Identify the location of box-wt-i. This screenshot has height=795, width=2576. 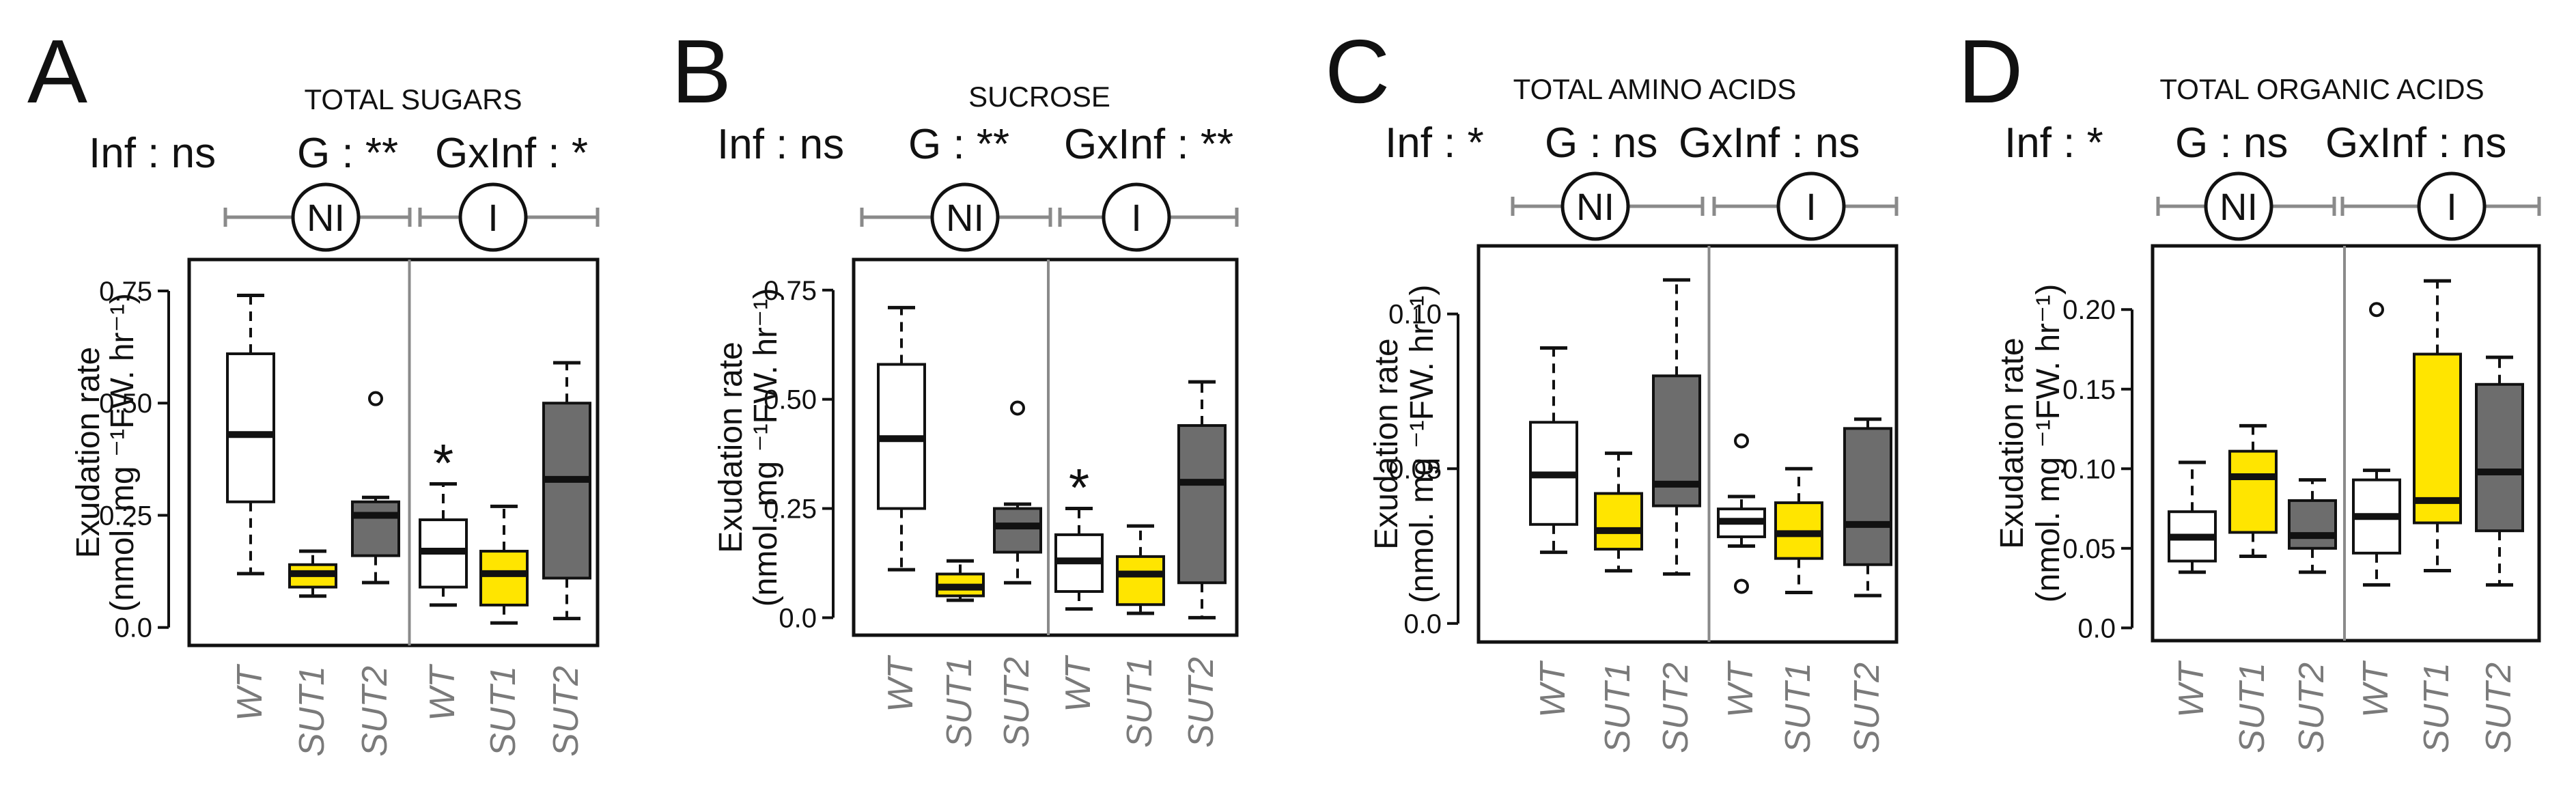
(1741, 513).